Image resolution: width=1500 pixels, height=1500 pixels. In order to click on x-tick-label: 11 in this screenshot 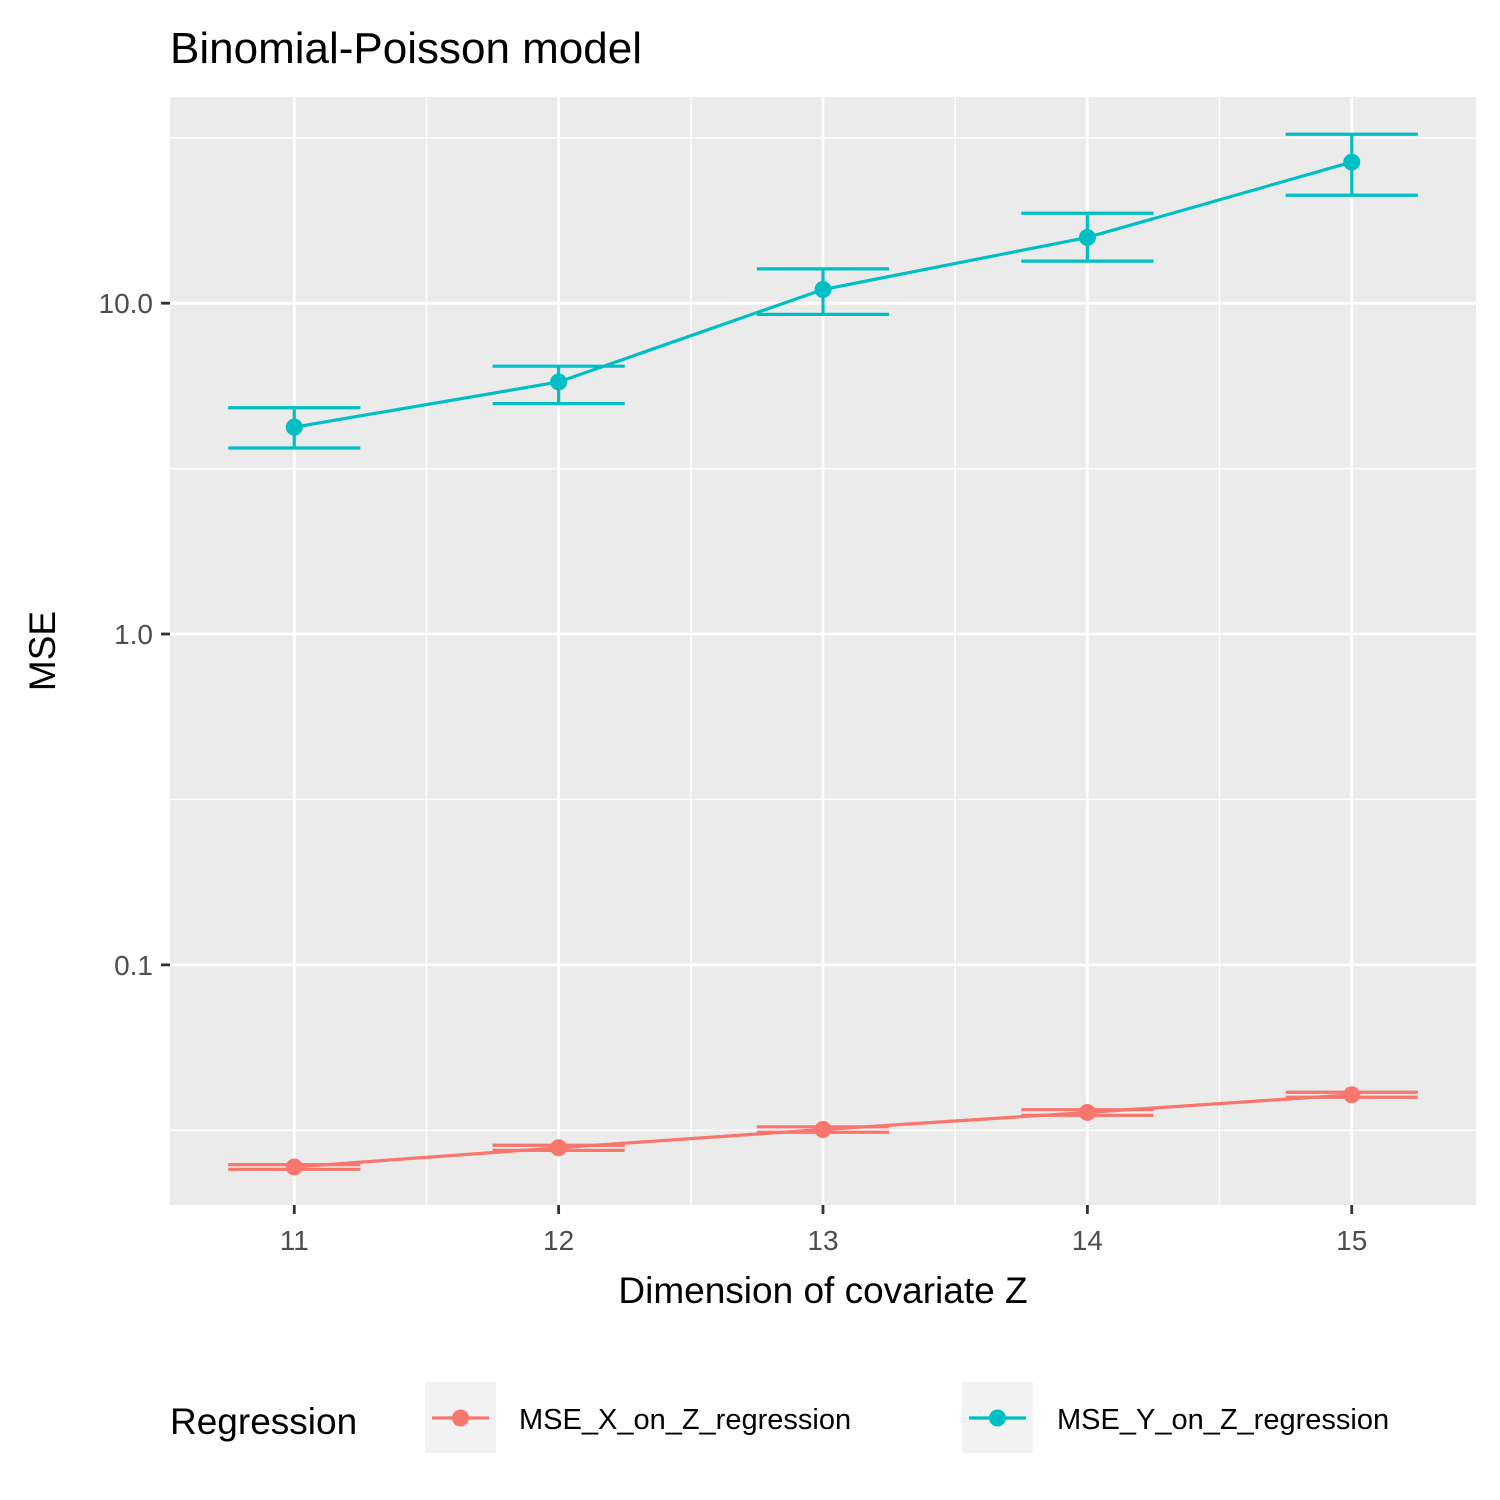, I will do `click(294, 1240)`.